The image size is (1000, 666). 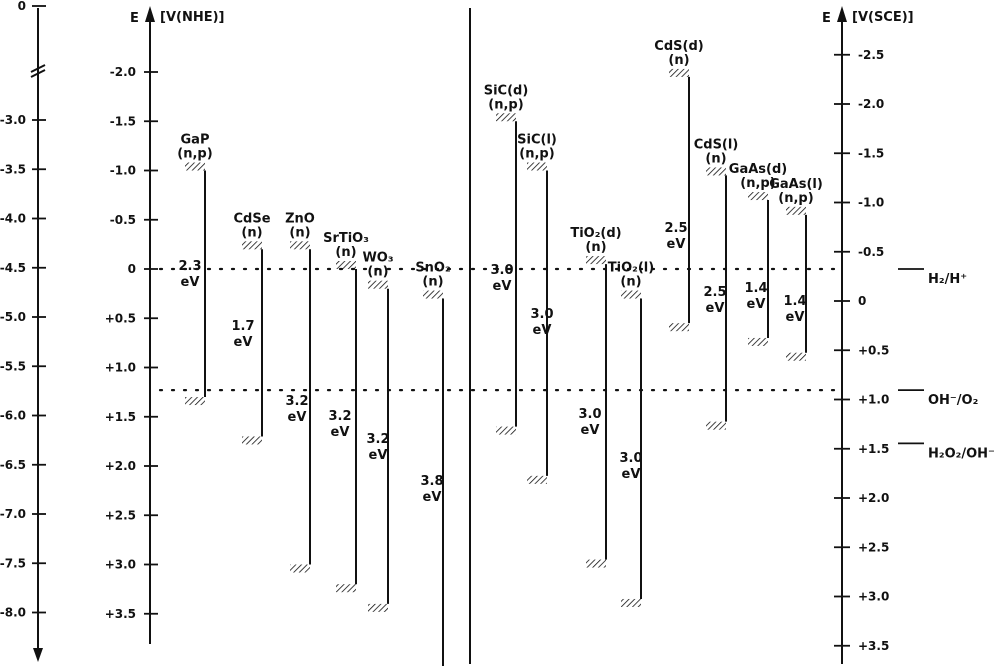 What do you see at coordinates (796, 269) in the screenshot?
I see `band-13: GaAs(l)(n,p) 1.4eV` at bounding box center [796, 269].